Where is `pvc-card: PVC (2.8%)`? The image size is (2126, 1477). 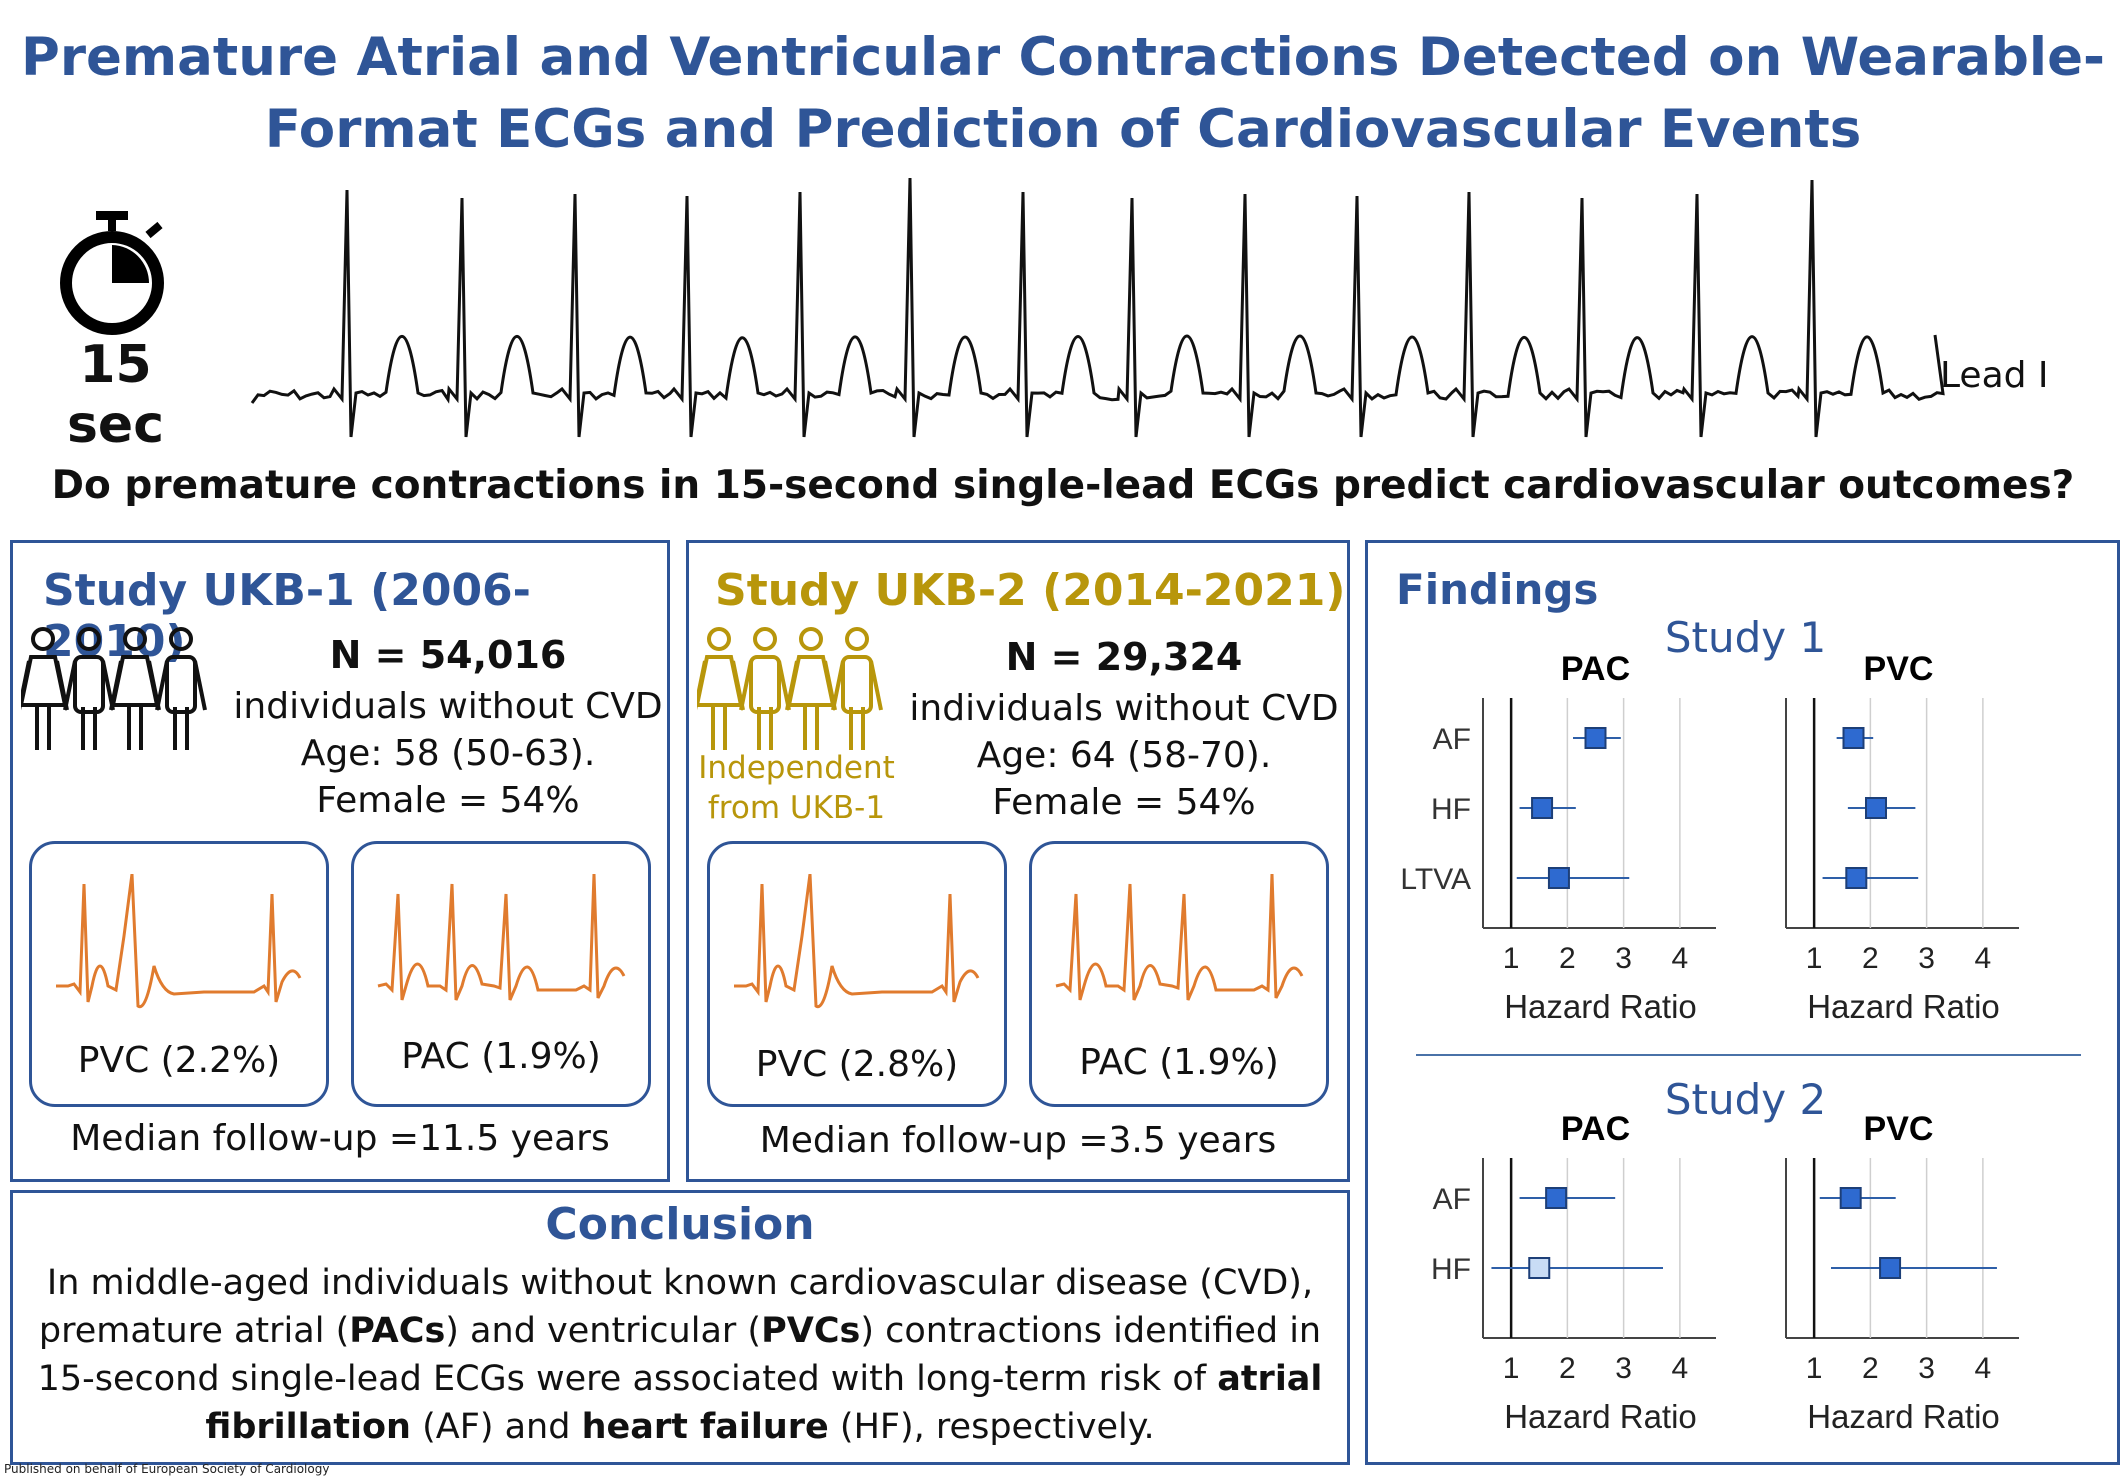 pvc-card: PVC (2.8%) is located at coordinates (857, 974).